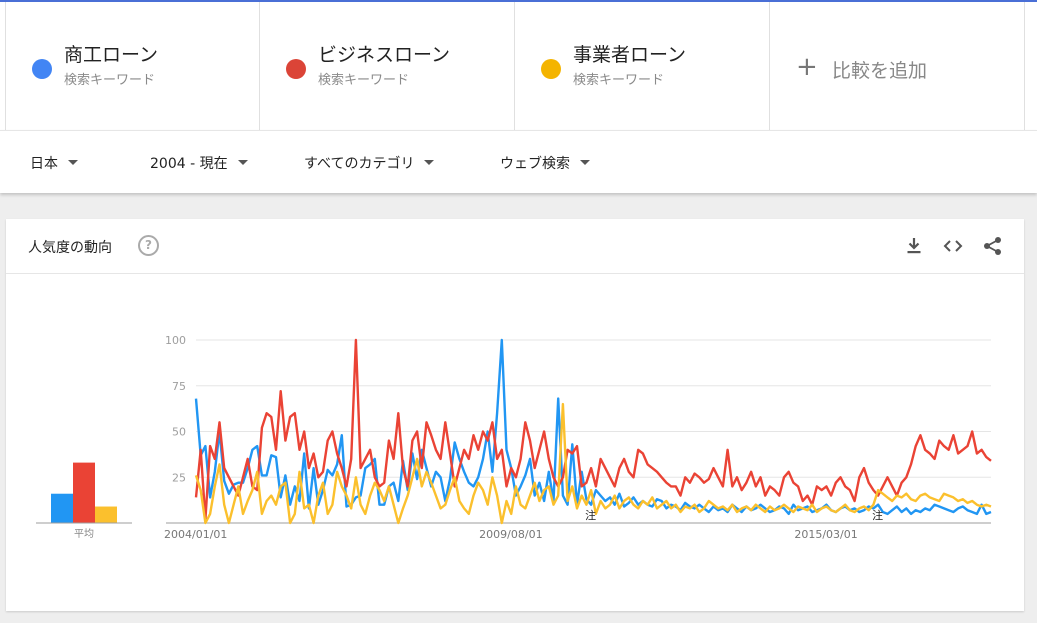 The image size is (1037, 623). What do you see at coordinates (518, 1) in the screenshot?
I see `top-accent-line` at bounding box center [518, 1].